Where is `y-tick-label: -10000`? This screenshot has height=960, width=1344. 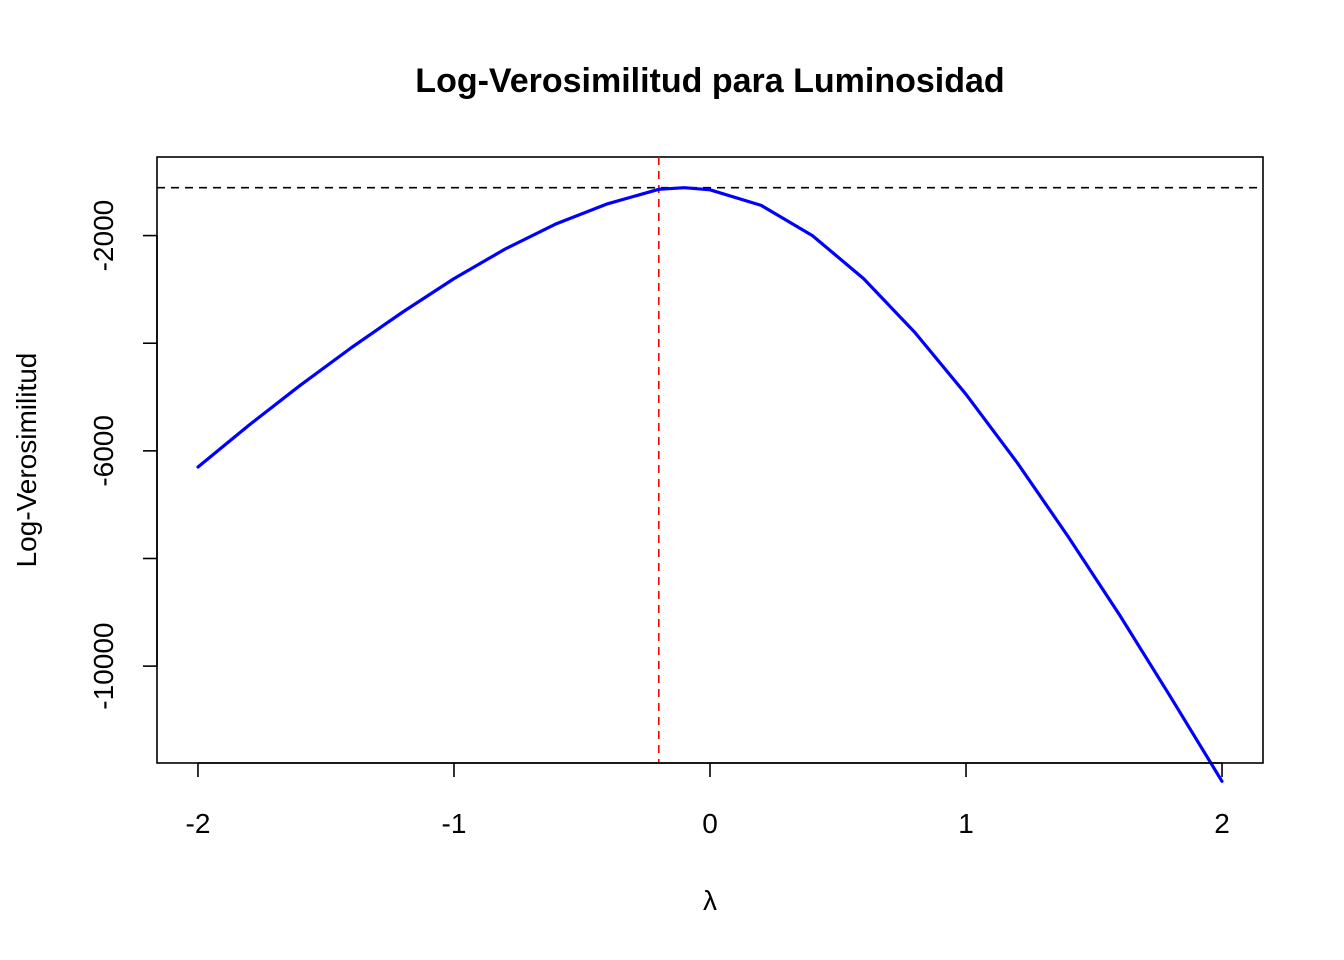
y-tick-label: -10000 is located at coordinates (103, 666).